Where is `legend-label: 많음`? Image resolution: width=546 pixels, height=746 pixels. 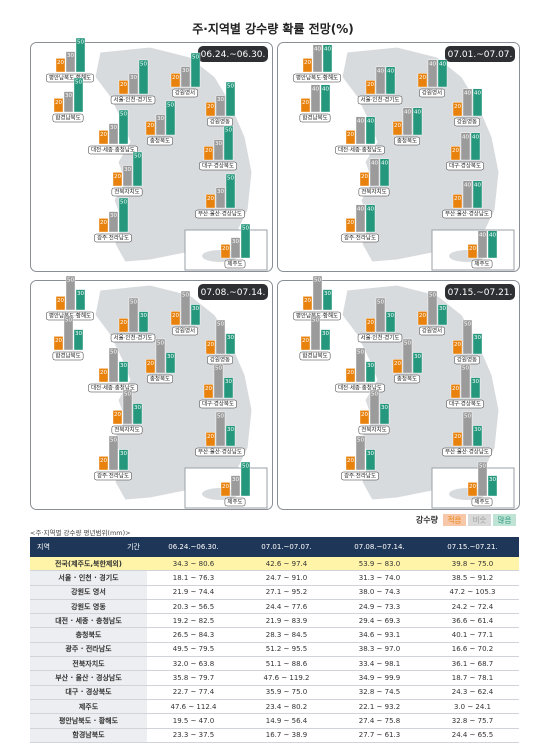 legend-label: 많음 is located at coordinates (505, 520).